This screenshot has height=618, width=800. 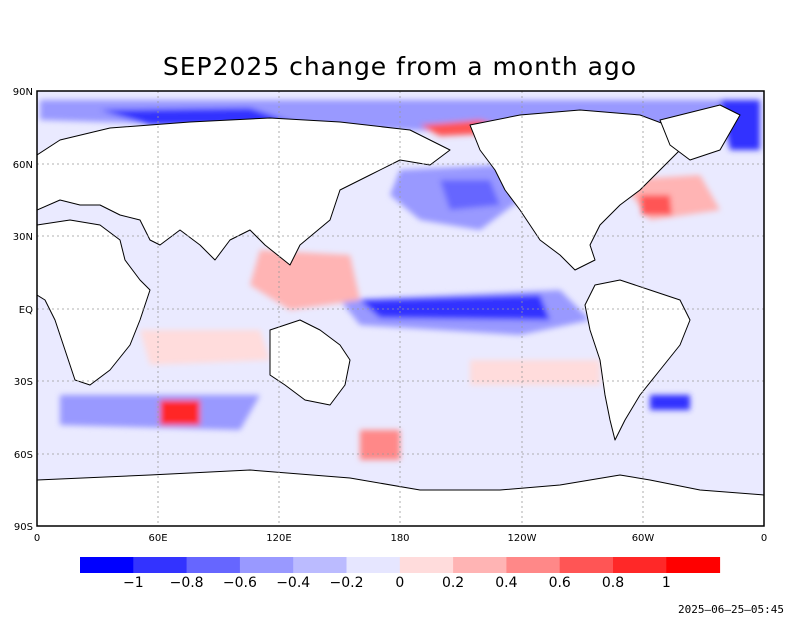 What do you see at coordinates (94, 302) in the screenshot?
I see `africa-landmass` at bounding box center [94, 302].